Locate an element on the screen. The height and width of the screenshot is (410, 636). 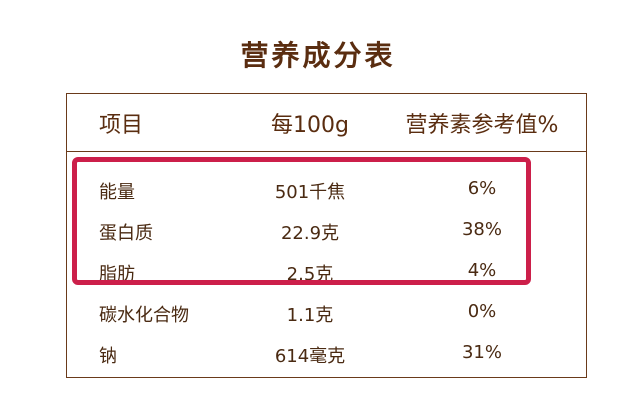
header-item: 项目 is located at coordinates (121, 125).